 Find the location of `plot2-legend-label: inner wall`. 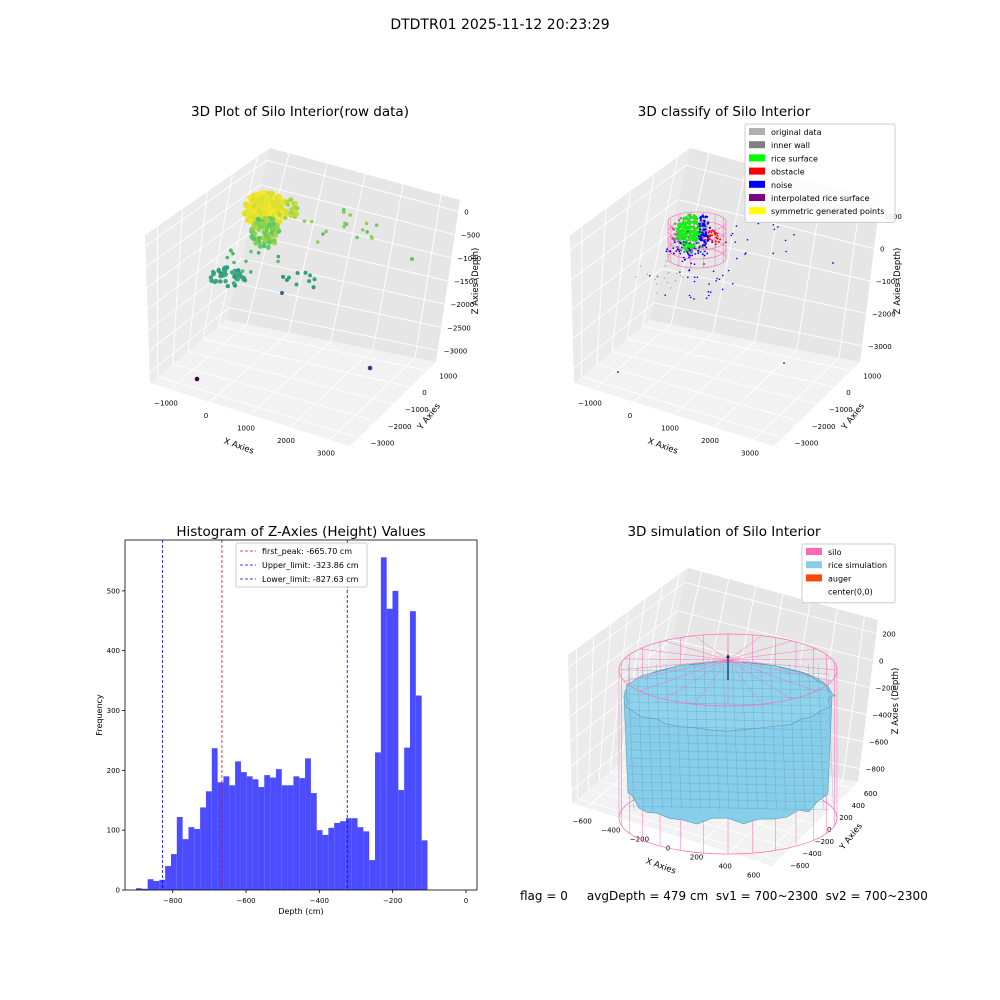

plot2-legend-label: inner wall is located at coordinates (790, 145).